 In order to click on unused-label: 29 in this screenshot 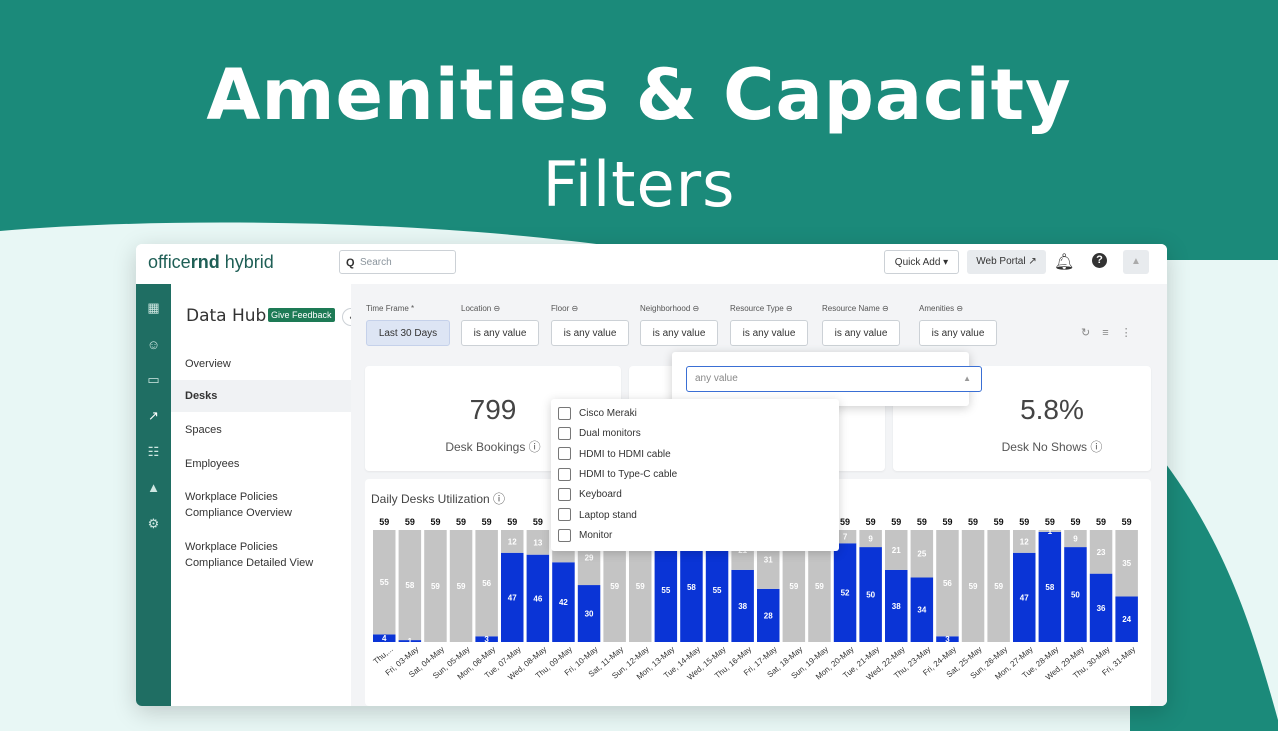, I will do `click(589, 558)`.